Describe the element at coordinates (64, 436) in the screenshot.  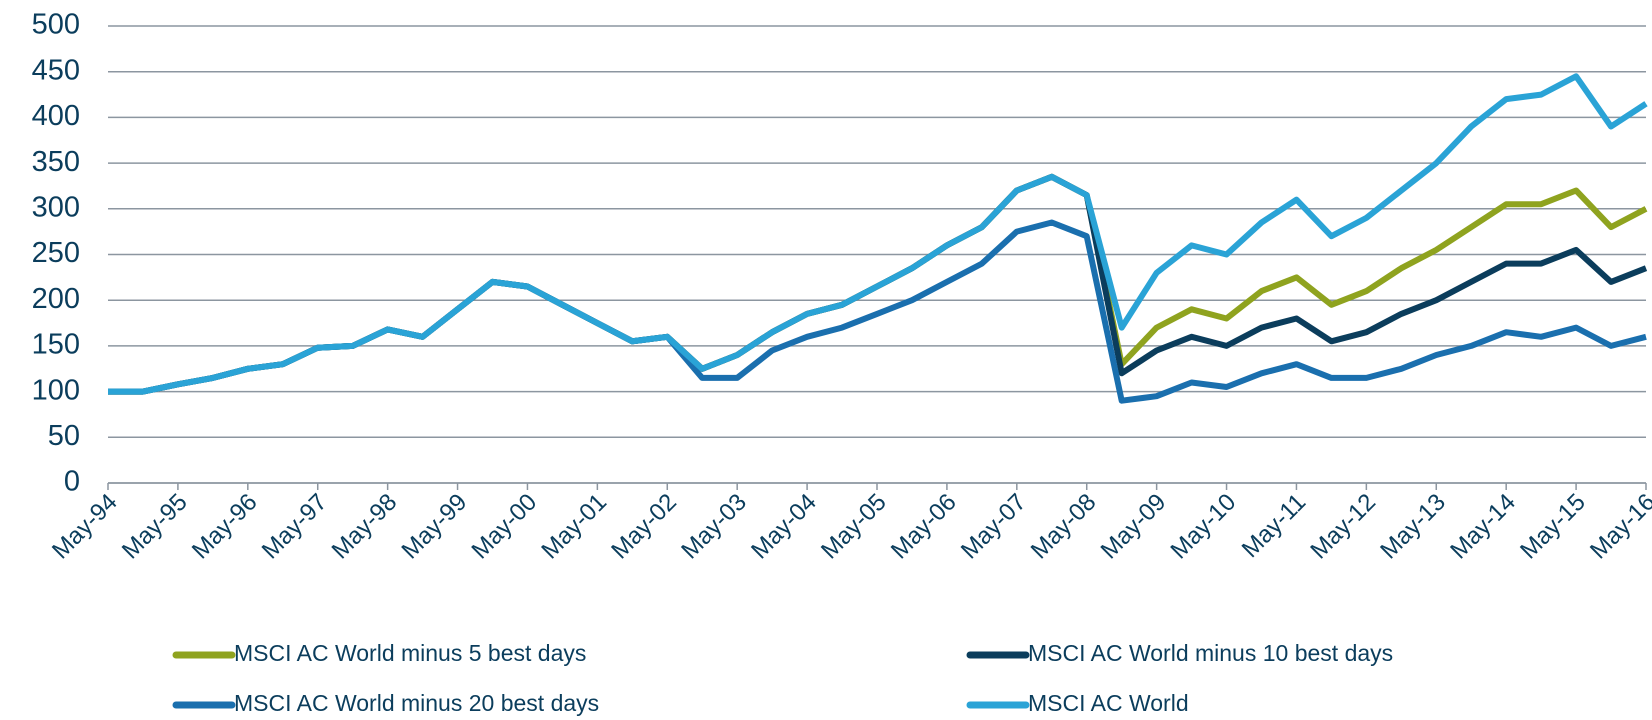
I see `y-tick-label: 50` at that location.